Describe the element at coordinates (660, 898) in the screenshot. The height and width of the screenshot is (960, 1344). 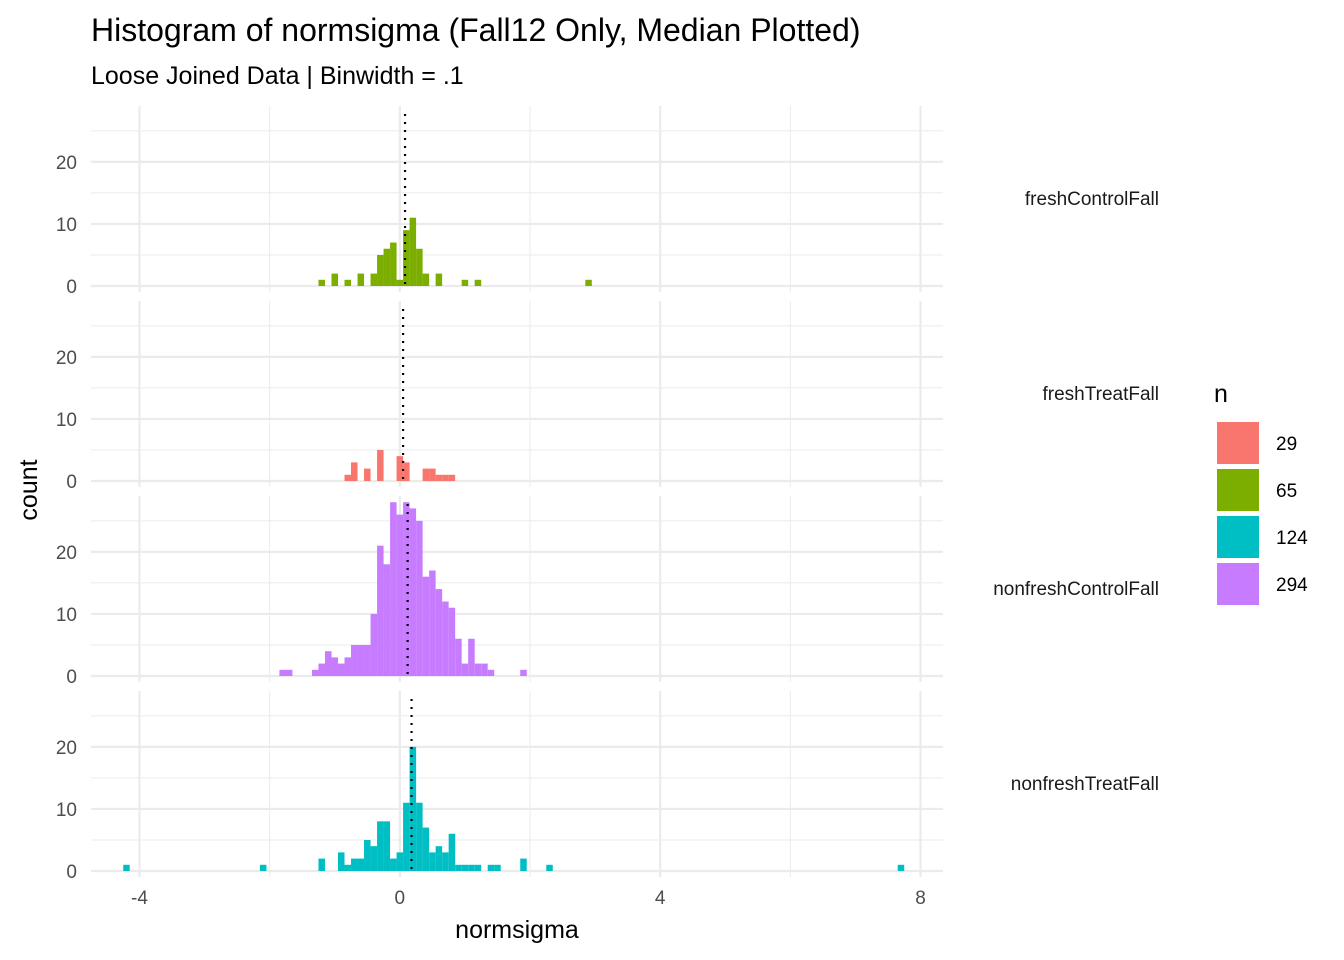
I see `x-tick-label: 4` at that location.